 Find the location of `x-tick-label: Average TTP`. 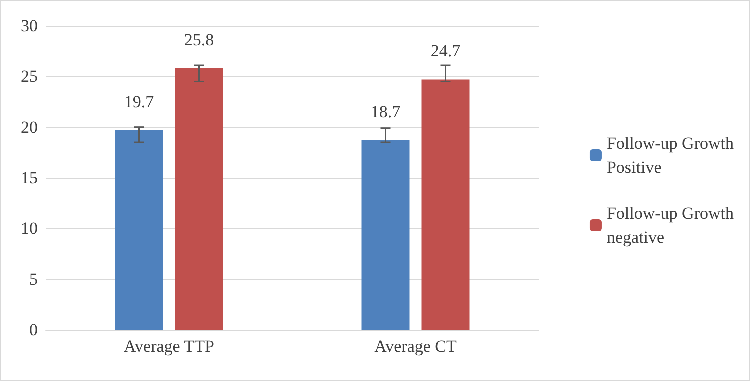

x-tick-label: Average TTP is located at coordinates (169, 346).